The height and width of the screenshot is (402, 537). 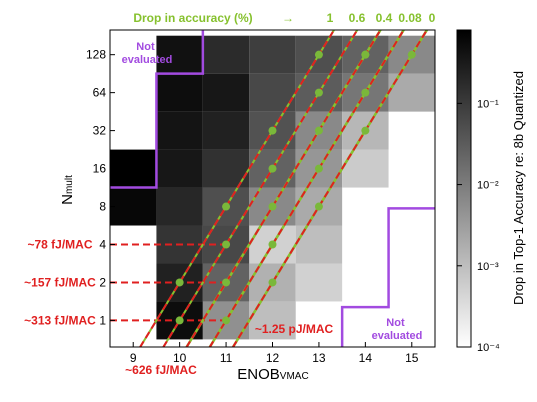 What do you see at coordinates (319, 358) in the screenshot?
I see `x-tick-label: 13` at bounding box center [319, 358].